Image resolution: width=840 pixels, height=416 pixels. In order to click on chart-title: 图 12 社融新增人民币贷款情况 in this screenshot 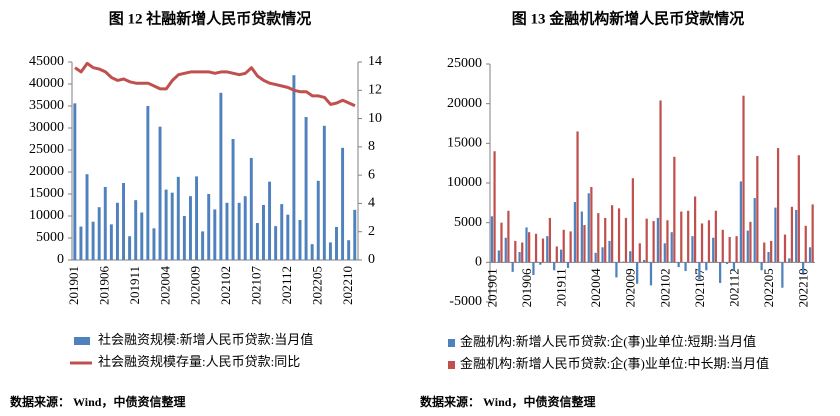, I will do `click(210, 18)`.